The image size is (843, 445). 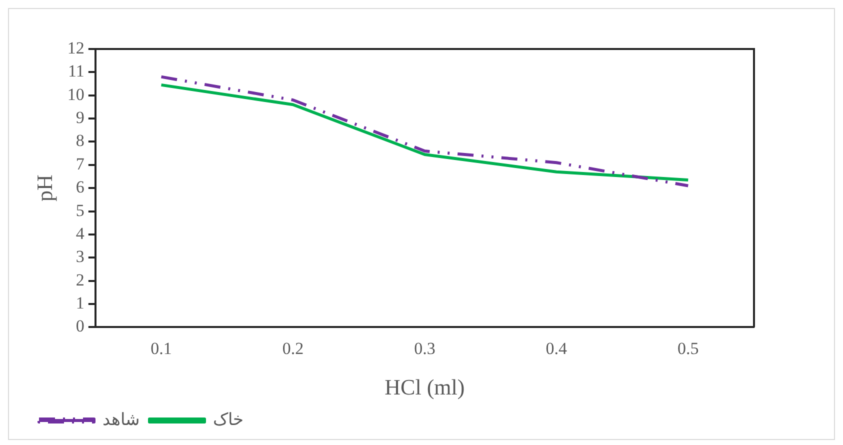 I want to click on legend-label: خاک, so click(x=228, y=419).